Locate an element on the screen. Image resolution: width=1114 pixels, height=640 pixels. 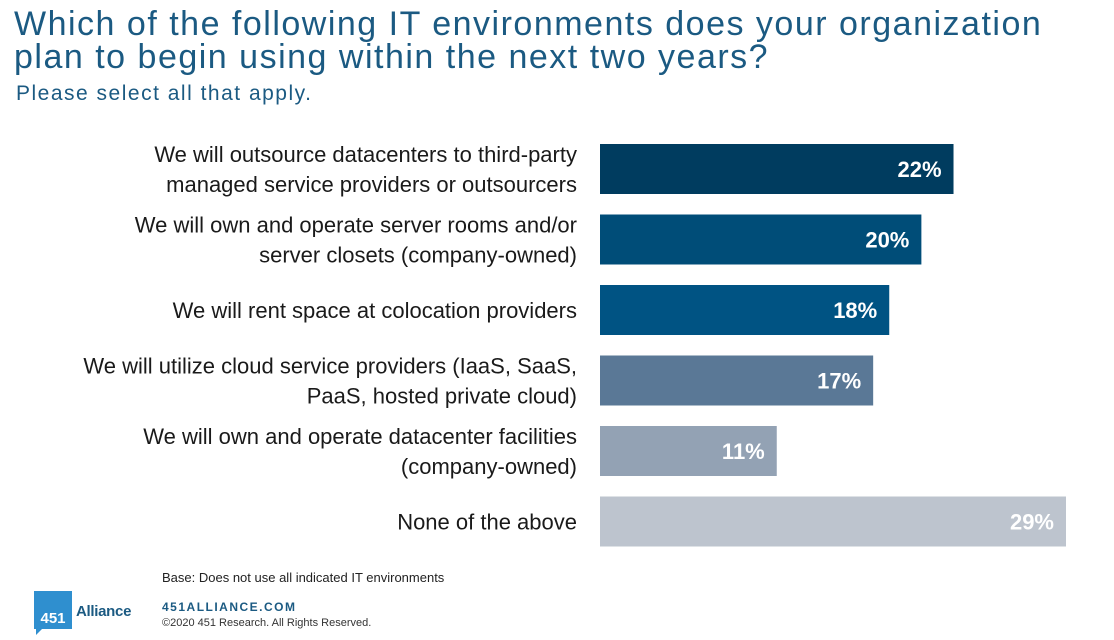
value-label-6: 29% is located at coordinates (1032, 522).